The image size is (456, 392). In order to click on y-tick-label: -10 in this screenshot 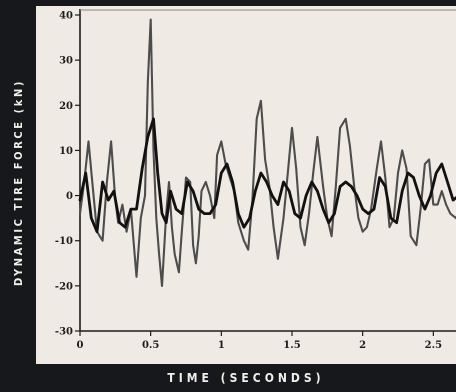, I will do `click(64, 241)`.